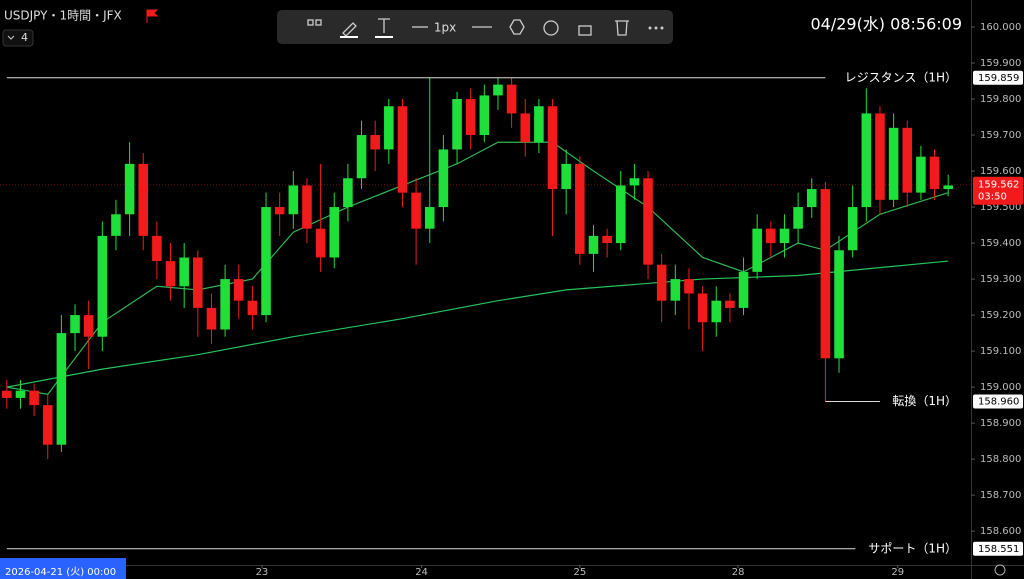 The height and width of the screenshot is (579, 1024). Describe the element at coordinates (262, 572) in the screenshot. I see `x-tick-label: 23` at that location.